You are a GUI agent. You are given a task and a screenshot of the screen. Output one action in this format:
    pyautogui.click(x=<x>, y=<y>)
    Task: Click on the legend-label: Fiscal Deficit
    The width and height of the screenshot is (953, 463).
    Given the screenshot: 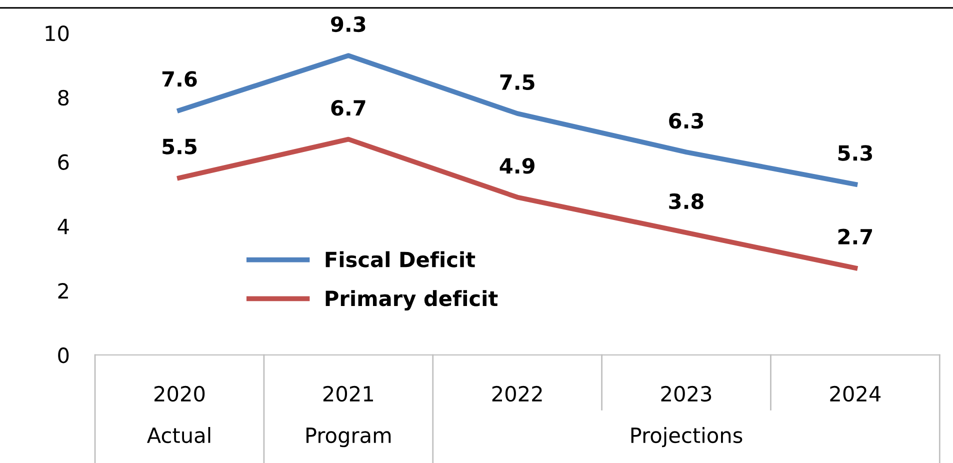 What is the action you would take?
    pyautogui.click(x=401, y=259)
    